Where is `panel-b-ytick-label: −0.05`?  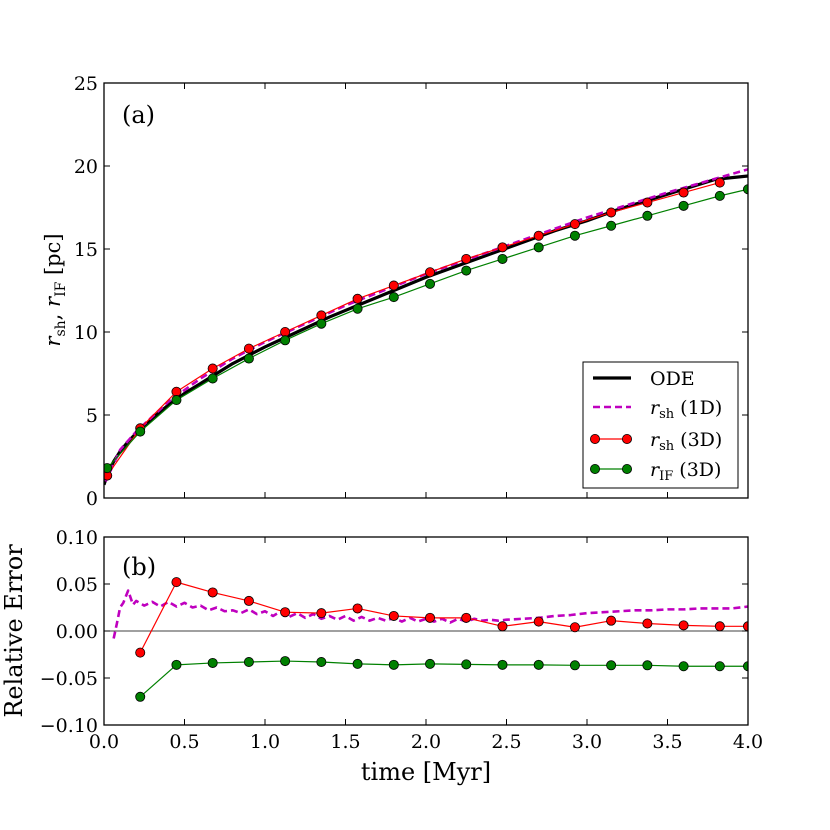
panel-b-ytick-label: −0.05 is located at coordinates (69, 679).